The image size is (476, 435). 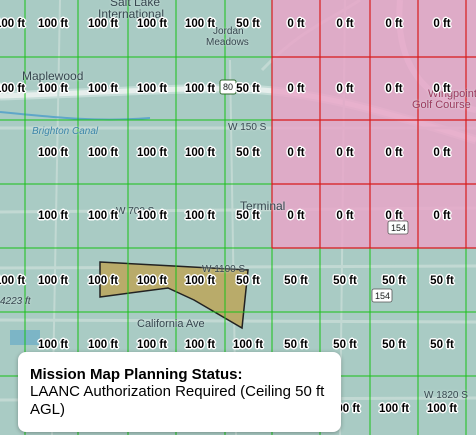 I want to click on status-card-title: Mission Map Planning Status:, so click(x=136, y=374).